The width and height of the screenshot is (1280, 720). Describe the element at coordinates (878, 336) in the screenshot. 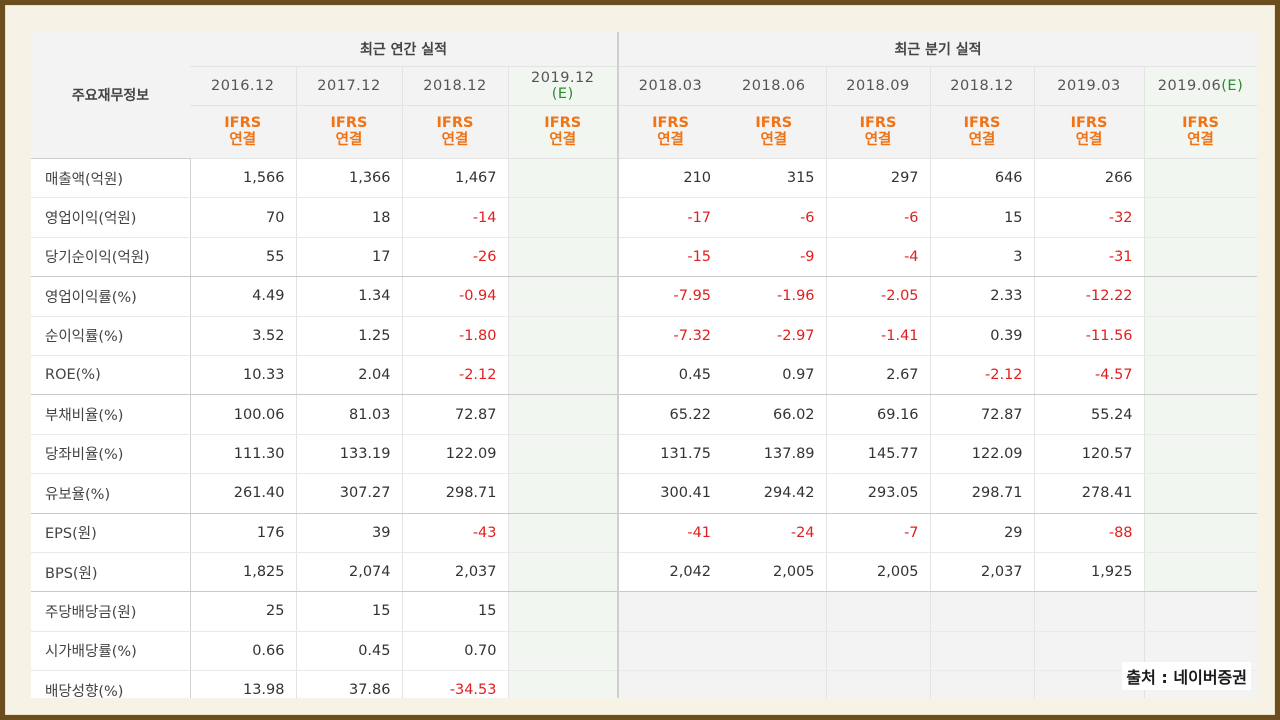

I see `quarter-value-cell: -1.41` at that location.